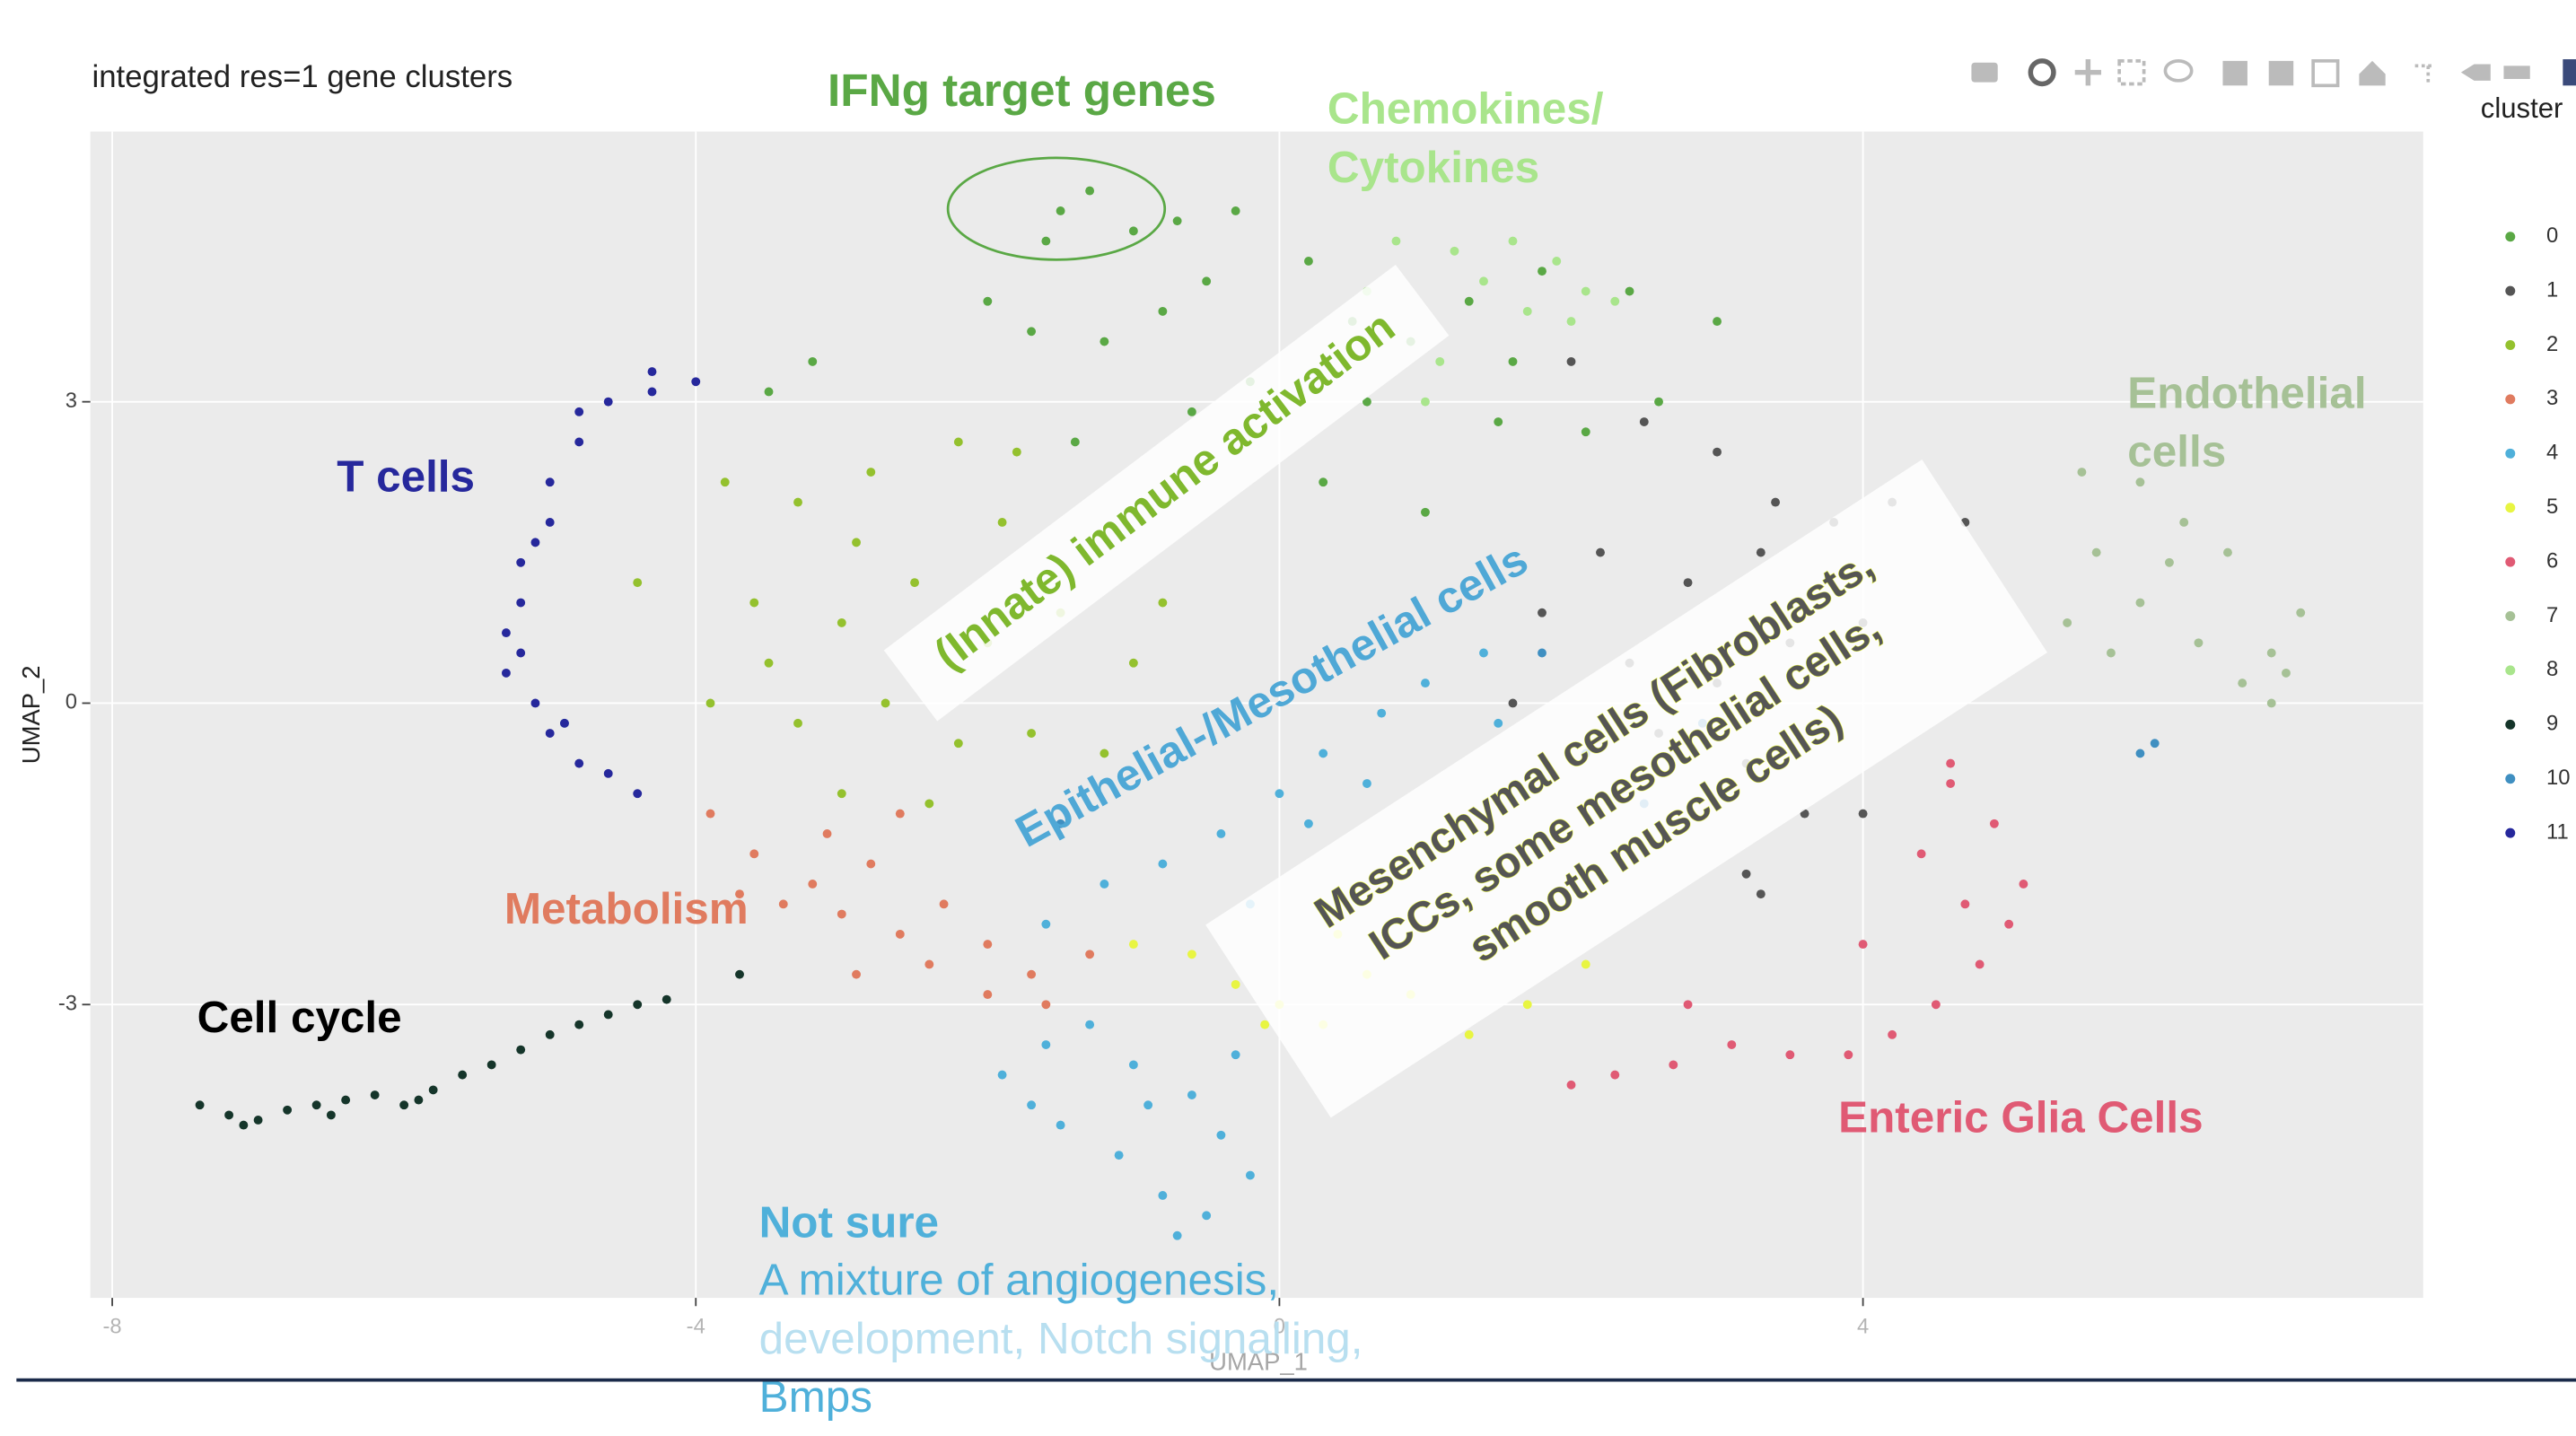  Describe the element at coordinates (1465, 109) in the screenshot. I see `annotation-text: Chemokines/` at that location.